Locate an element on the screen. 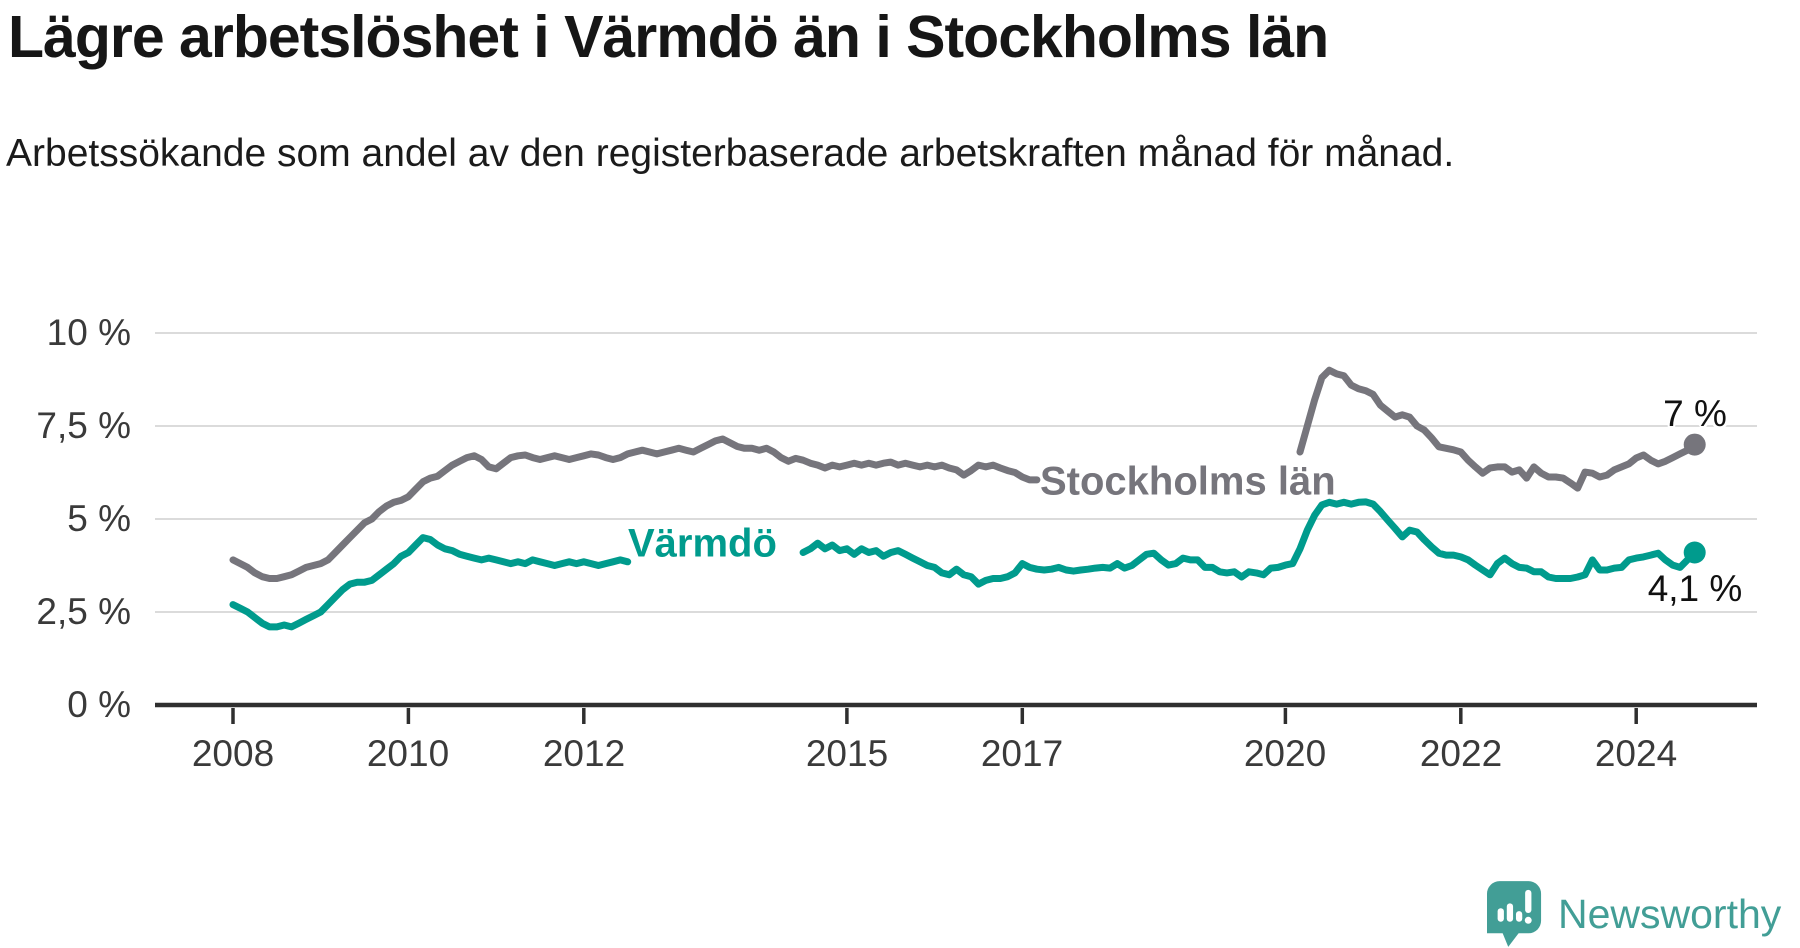 This screenshot has height=948, width=1800. tick-marks is located at coordinates (934, 716).